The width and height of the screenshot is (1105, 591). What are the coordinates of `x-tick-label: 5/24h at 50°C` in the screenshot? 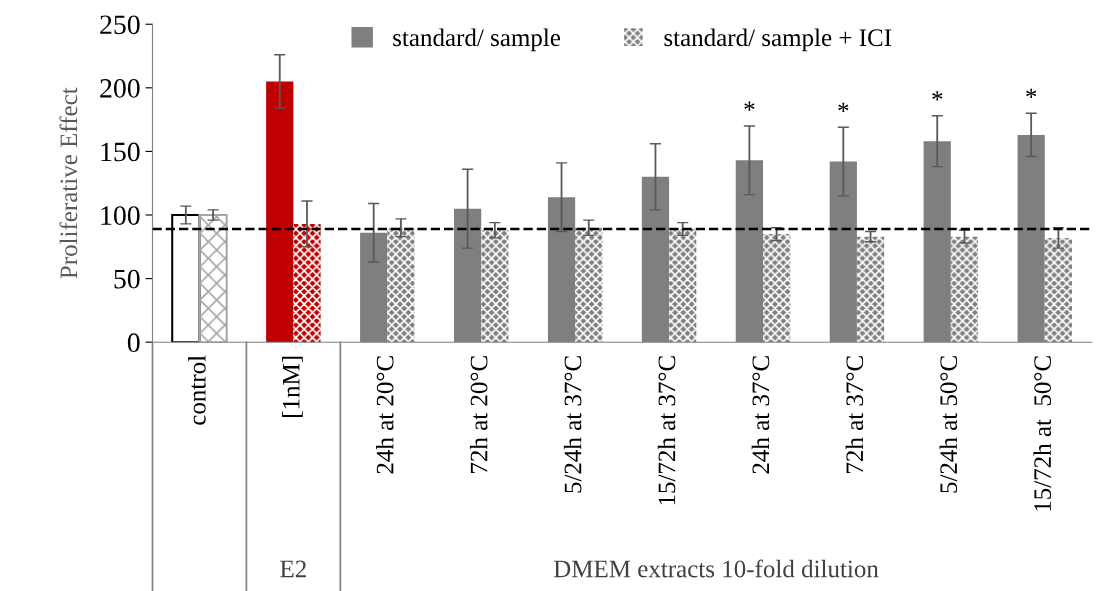 It's located at (948, 424).